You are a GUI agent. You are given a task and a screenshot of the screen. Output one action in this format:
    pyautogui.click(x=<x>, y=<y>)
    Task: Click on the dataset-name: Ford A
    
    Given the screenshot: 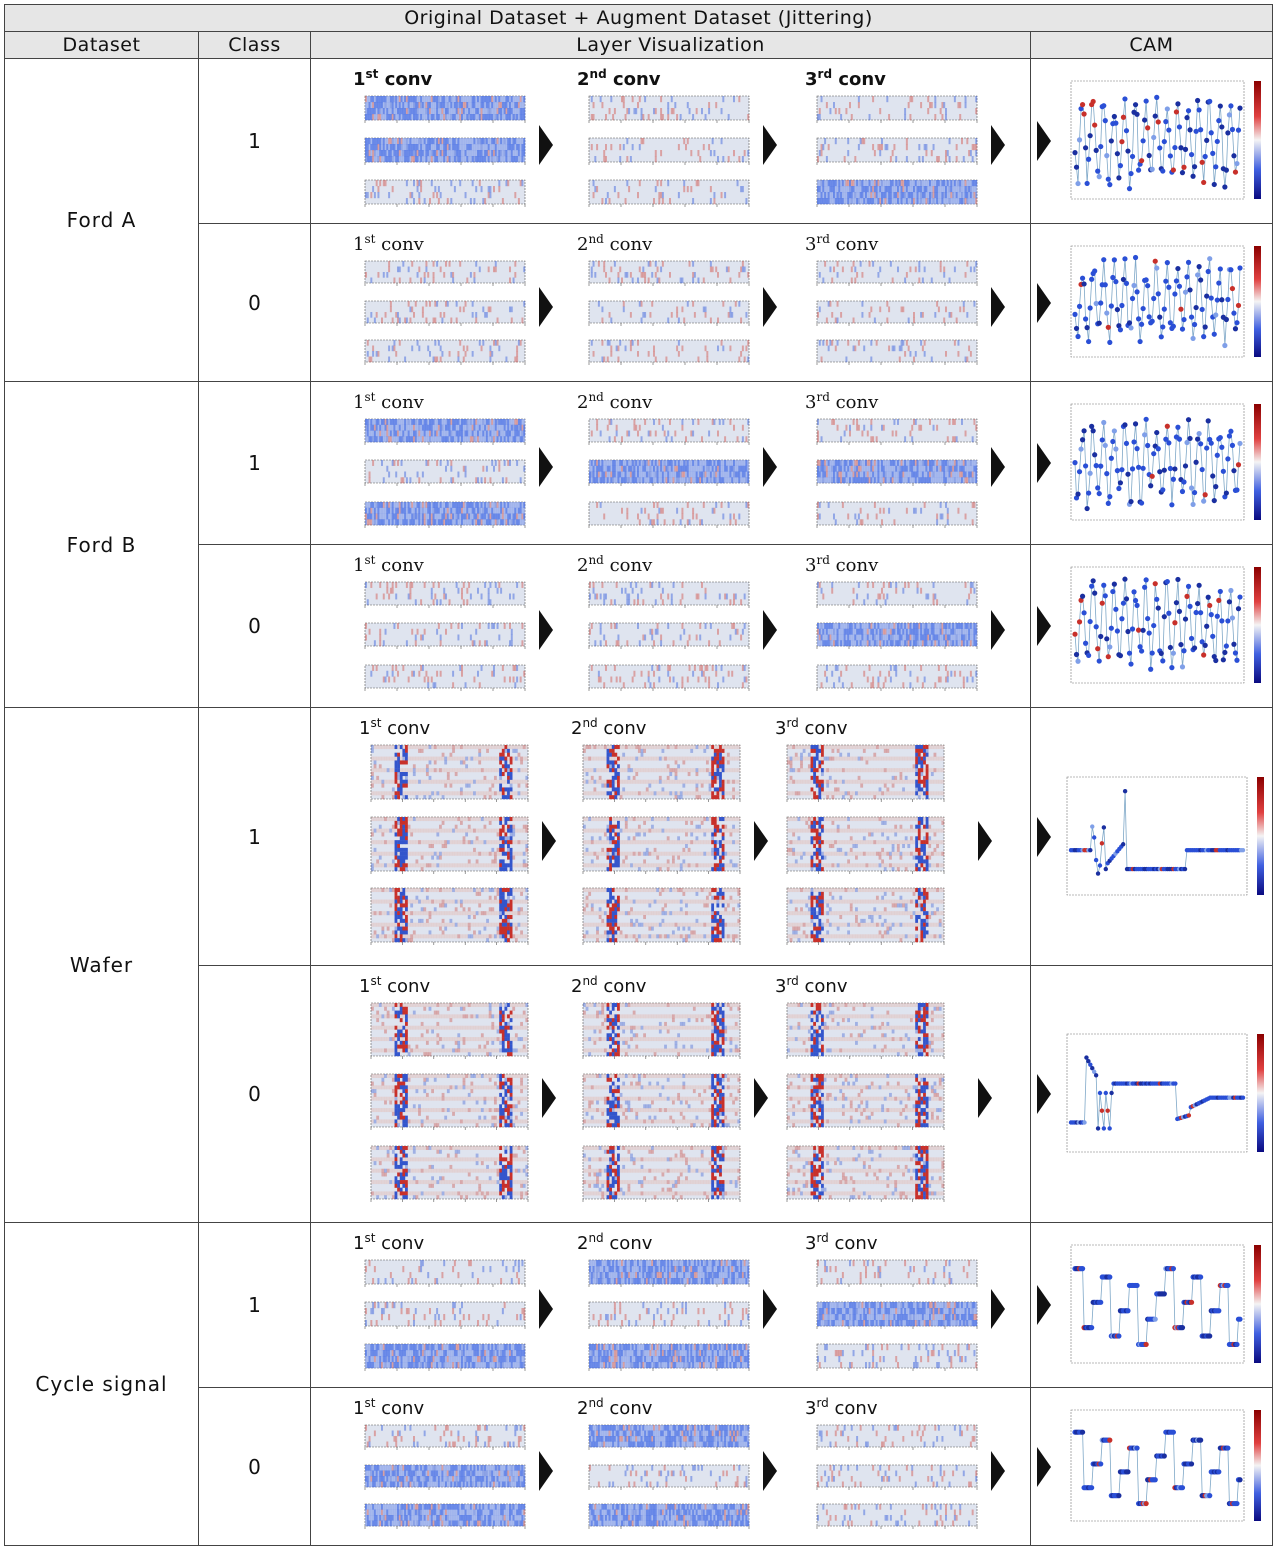 What is the action you would take?
    pyautogui.click(x=101, y=220)
    